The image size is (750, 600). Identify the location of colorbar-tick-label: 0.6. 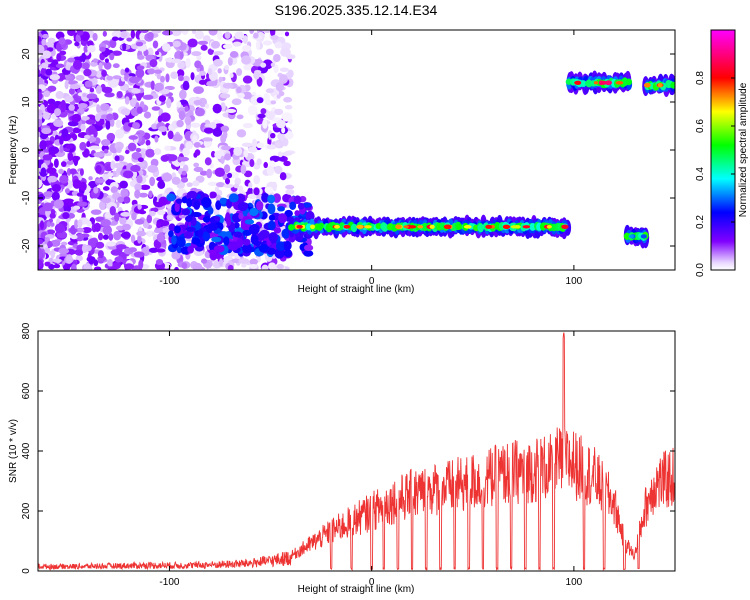
(700, 126).